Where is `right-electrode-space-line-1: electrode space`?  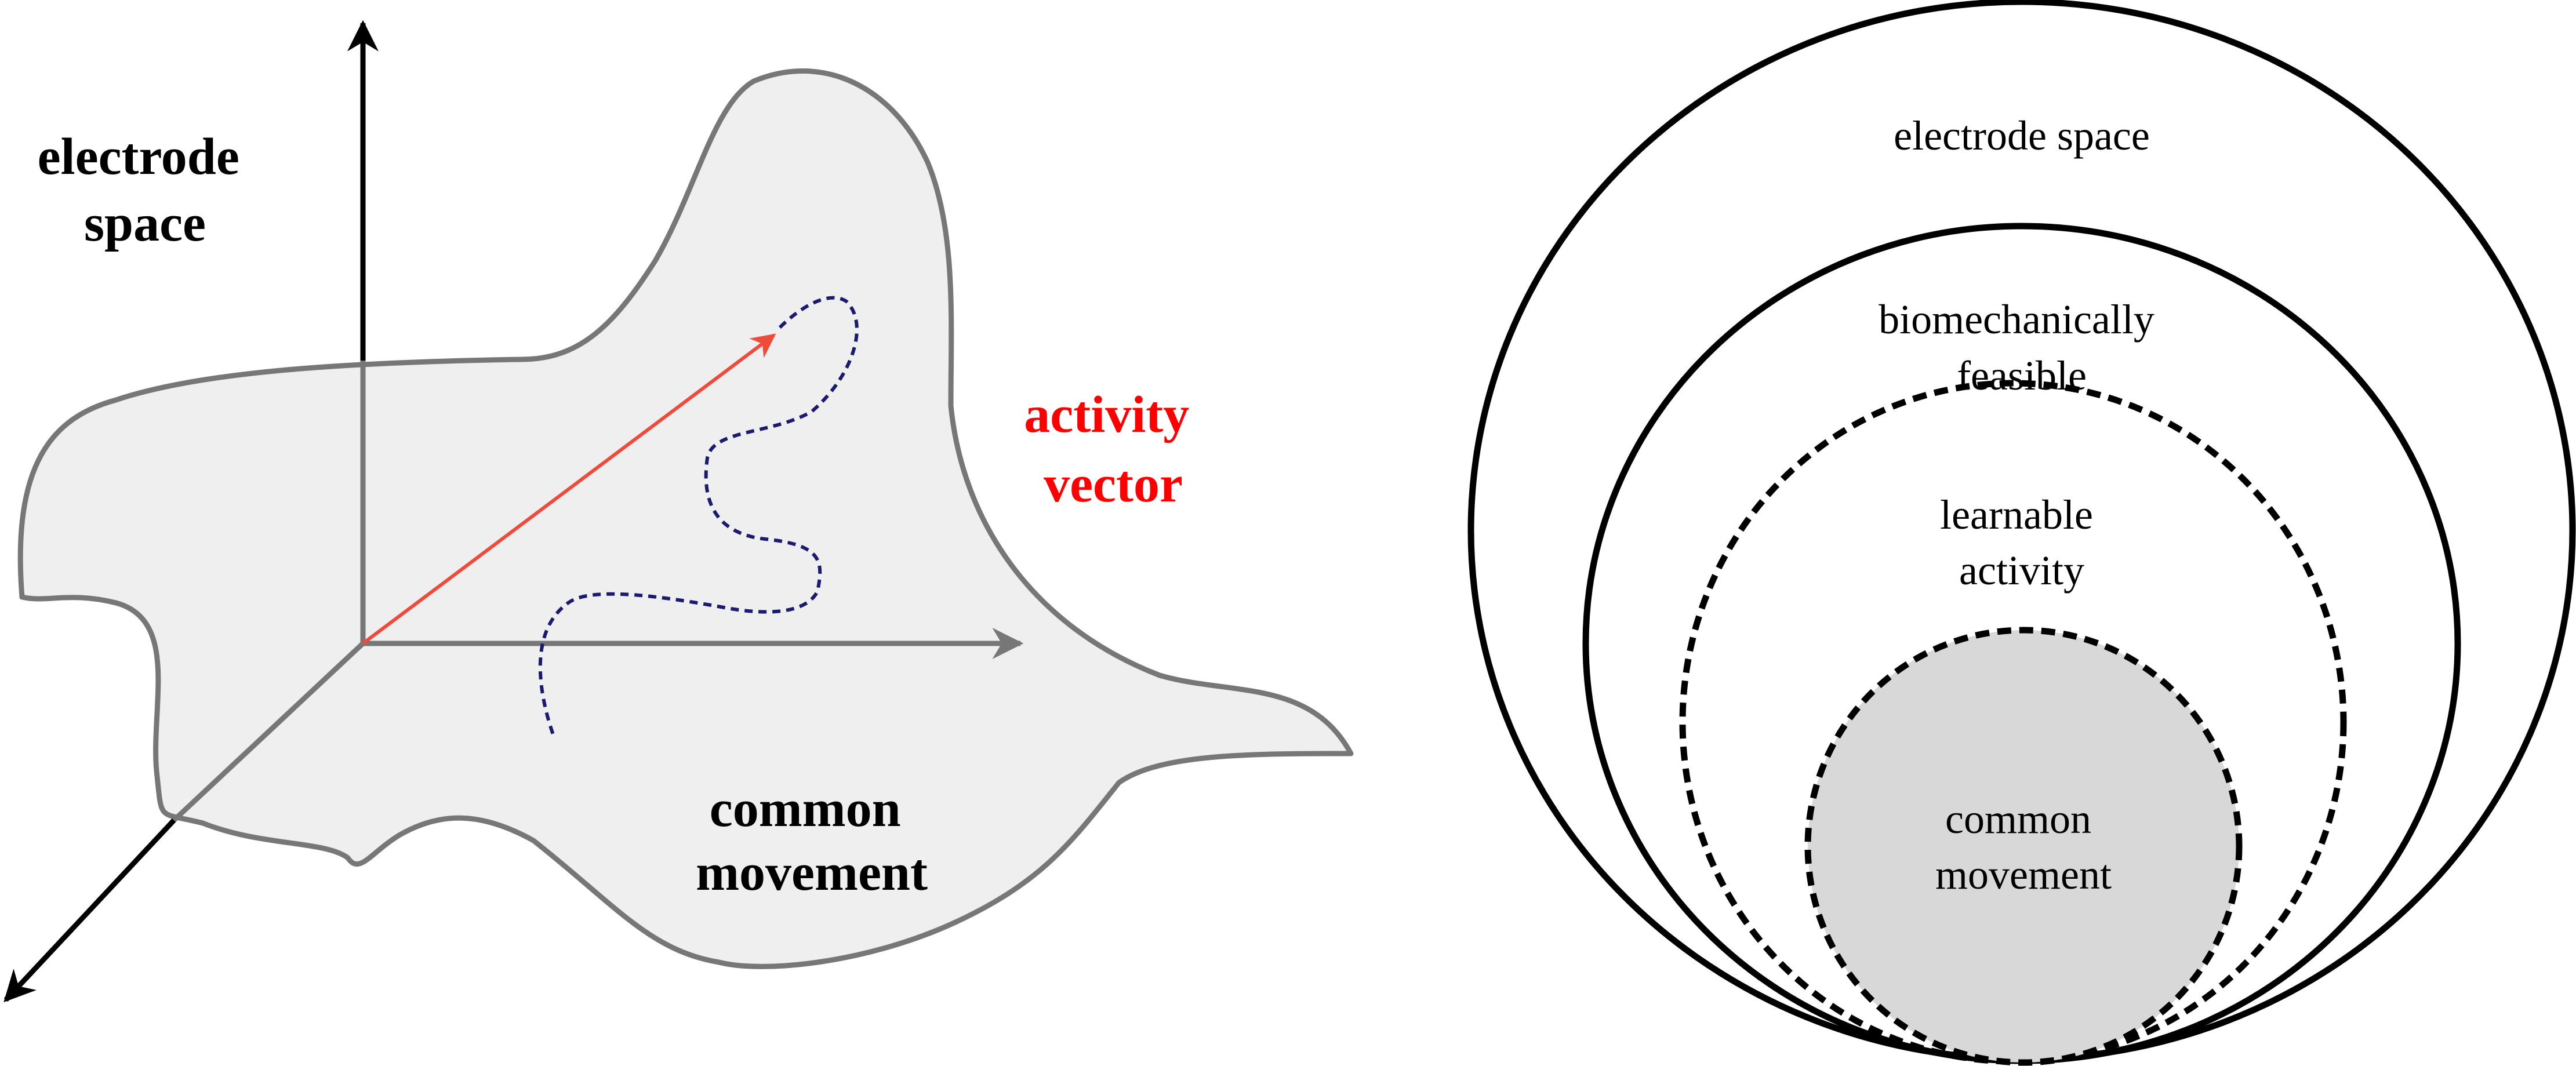
right-electrode-space-line-1: electrode space is located at coordinates (2022, 135).